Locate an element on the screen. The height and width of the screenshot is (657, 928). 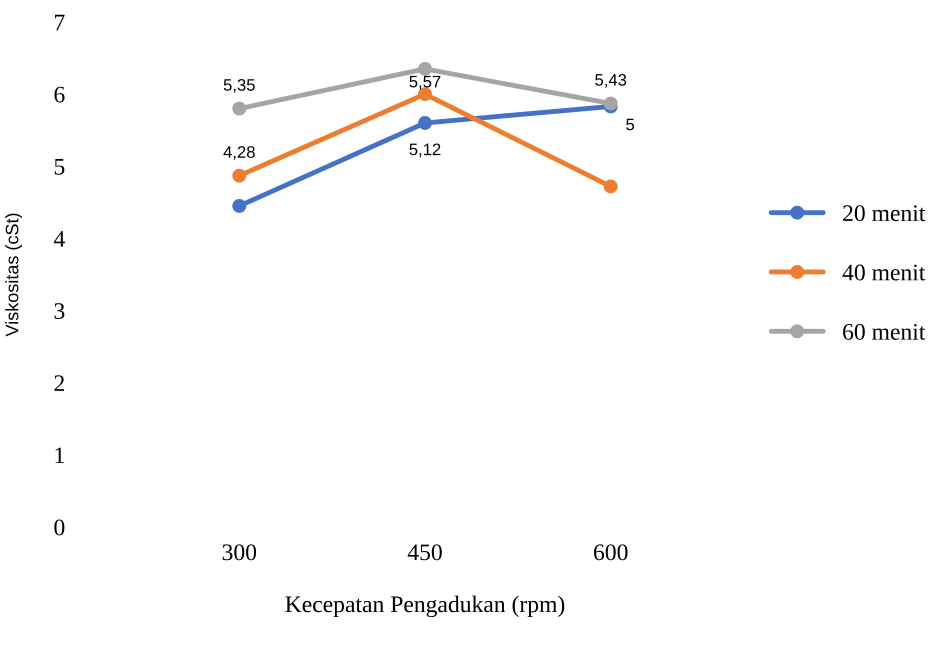
annotation: 5,57 is located at coordinates (424, 83).